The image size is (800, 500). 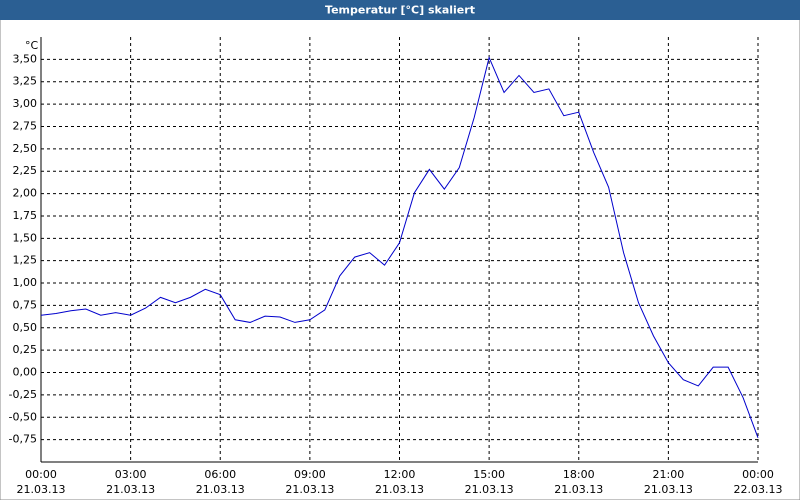 What do you see at coordinates (25, 372) in the screenshot?
I see `y-tick-label: 0,00` at bounding box center [25, 372].